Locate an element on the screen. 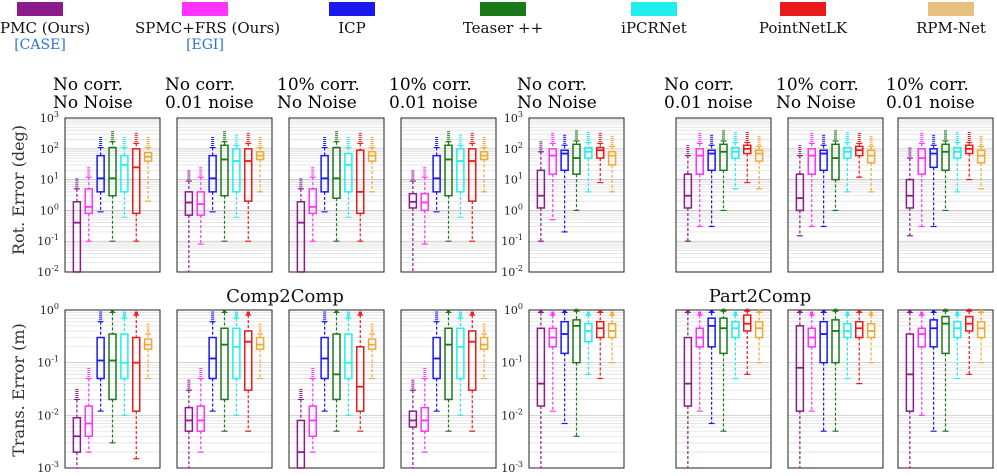  legend-item-0: SPMC (Ours)[CASE] is located at coordinates (55, 27).